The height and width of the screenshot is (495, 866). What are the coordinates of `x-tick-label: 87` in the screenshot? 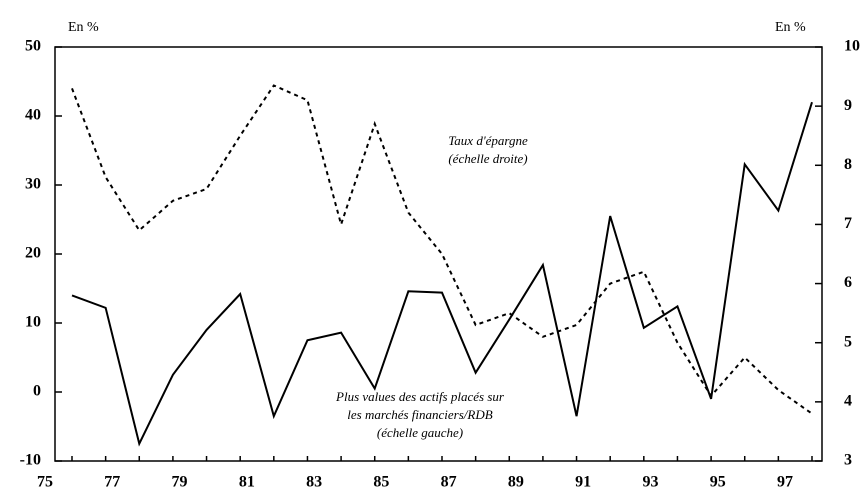 It's located at (449, 482).